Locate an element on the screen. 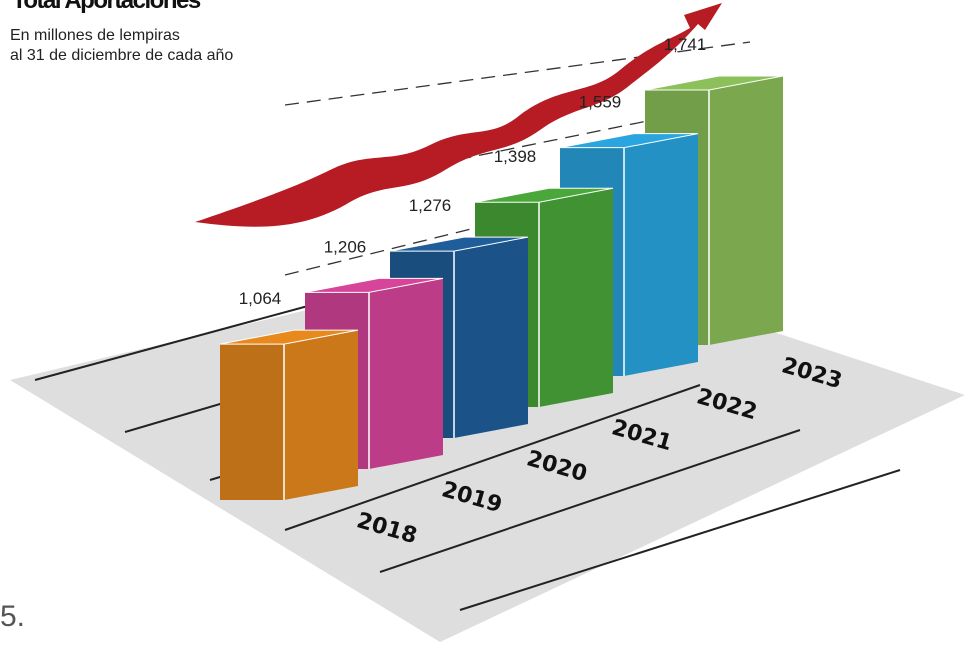  bar is located at coordinates (289, 414).